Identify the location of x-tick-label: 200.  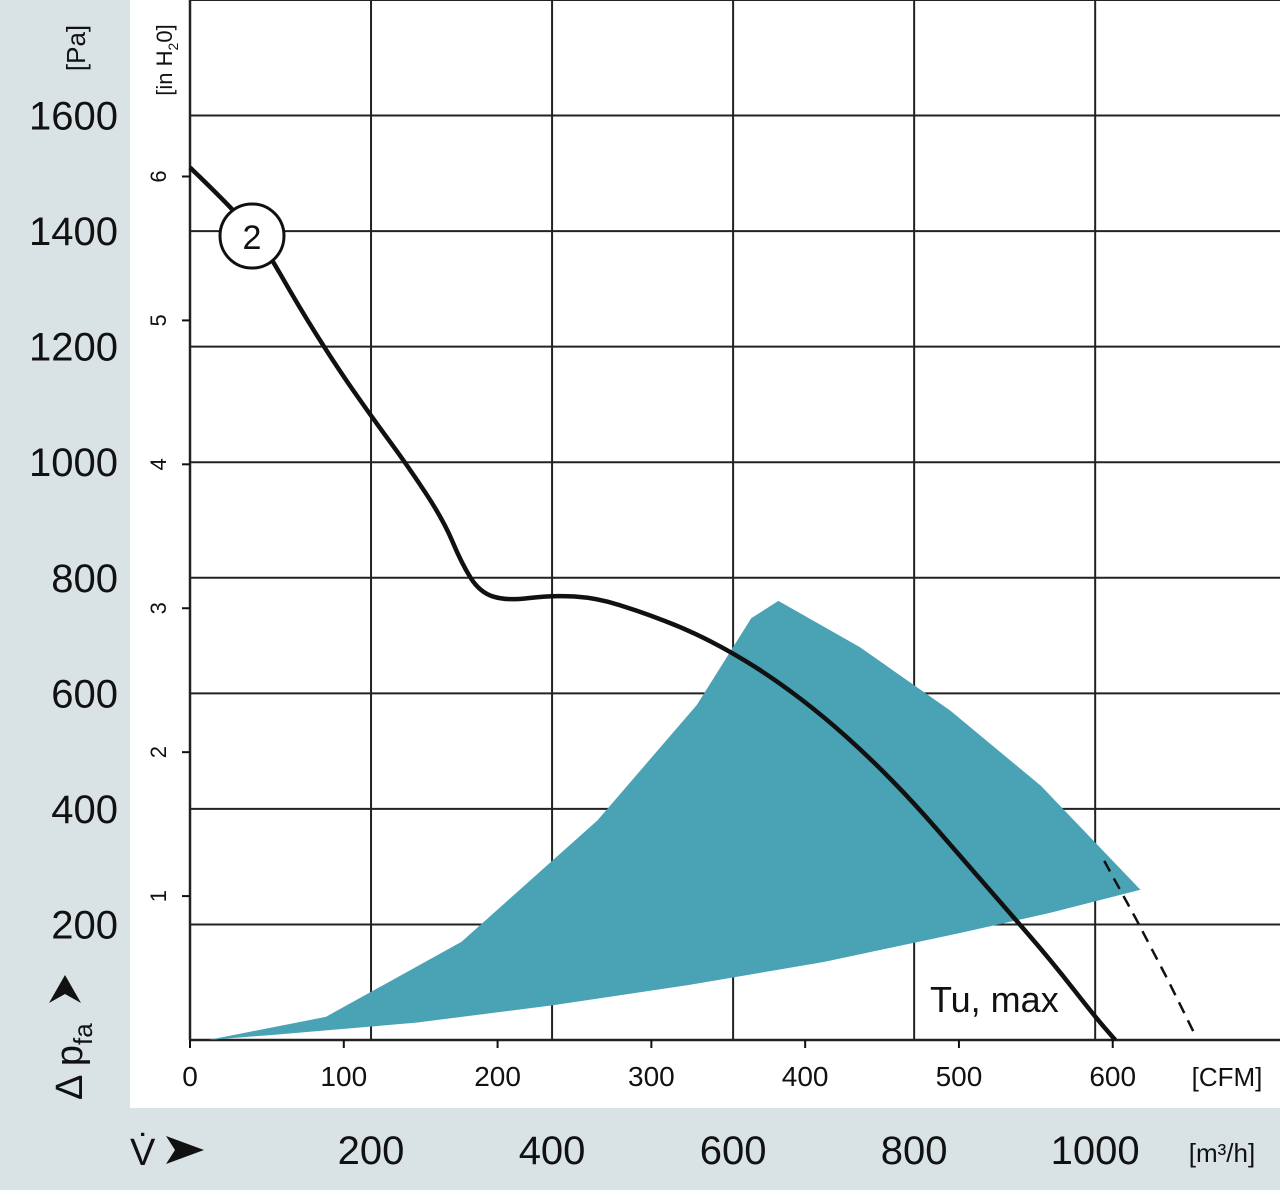
(371, 1151).